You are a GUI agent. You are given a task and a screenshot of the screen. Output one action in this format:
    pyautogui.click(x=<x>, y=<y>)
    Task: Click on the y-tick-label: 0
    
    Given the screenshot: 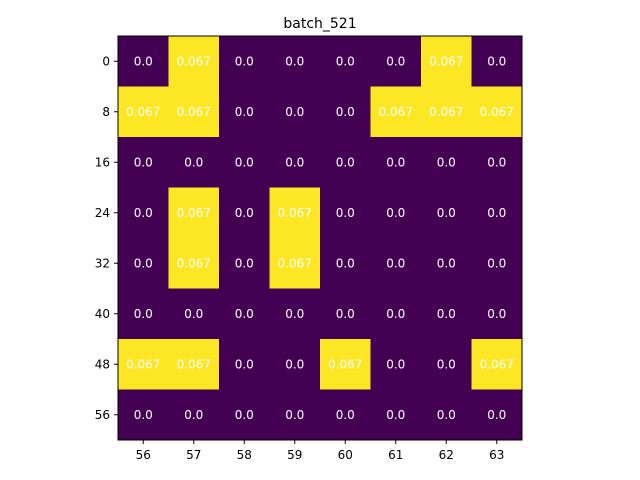 What is the action you would take?
    pyautogui.click(x=106, y=61)
    